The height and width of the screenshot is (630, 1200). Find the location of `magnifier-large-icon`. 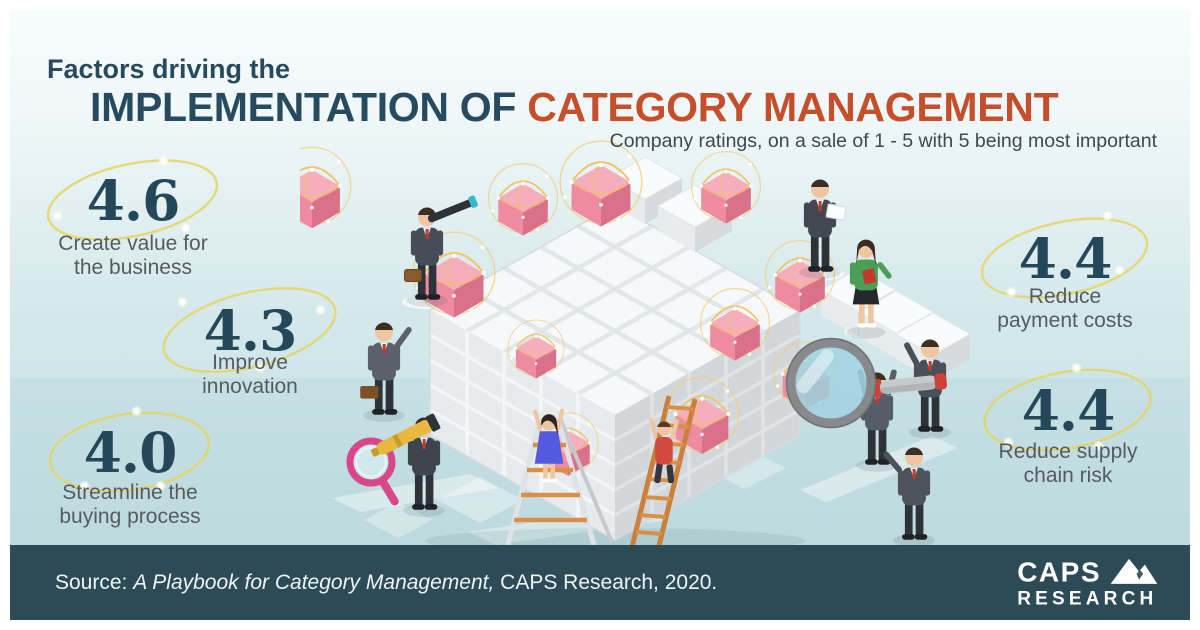

magnifier-large-icon is located at coordinates (866, 383).